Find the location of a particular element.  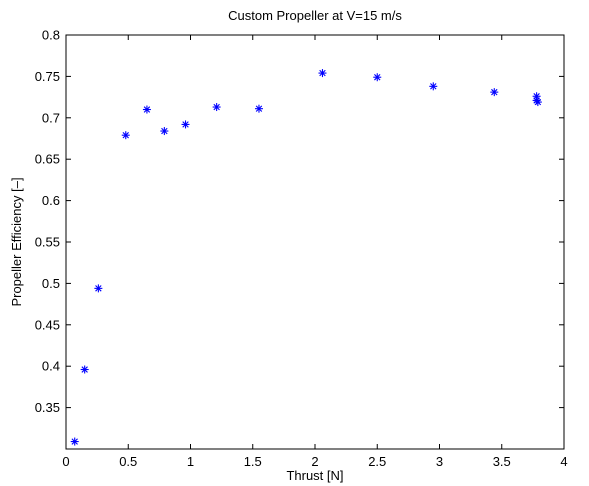

x-tick-label: 0 is located at coordinates (65, 461).